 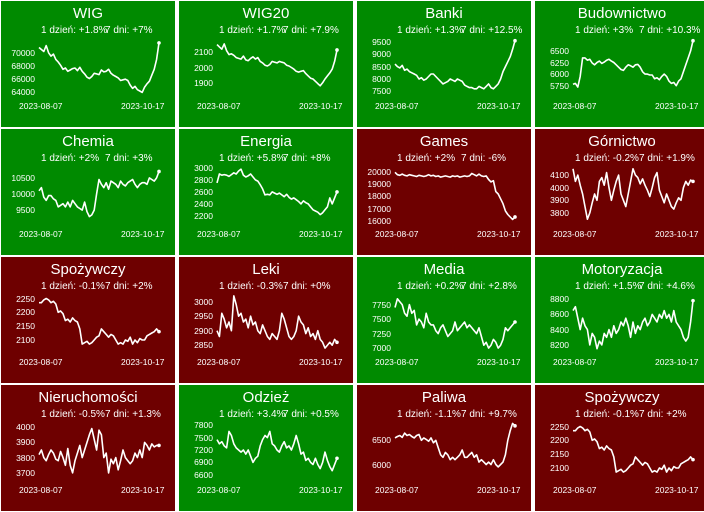 I want to click on y-tick-label: 7000, so click(x=381, y=348).